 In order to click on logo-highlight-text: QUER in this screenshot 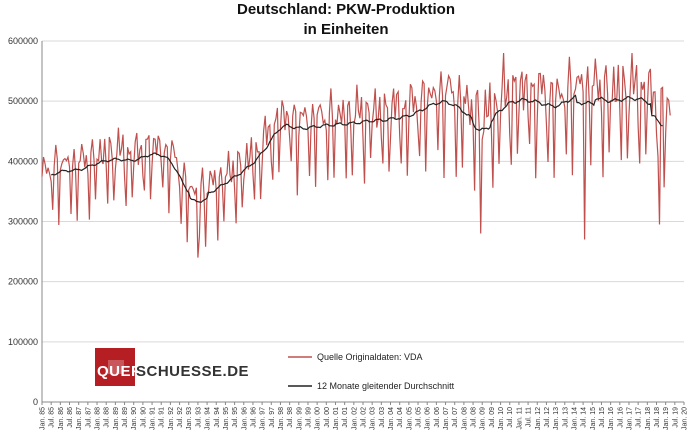, I will do `click(119, 371)`.